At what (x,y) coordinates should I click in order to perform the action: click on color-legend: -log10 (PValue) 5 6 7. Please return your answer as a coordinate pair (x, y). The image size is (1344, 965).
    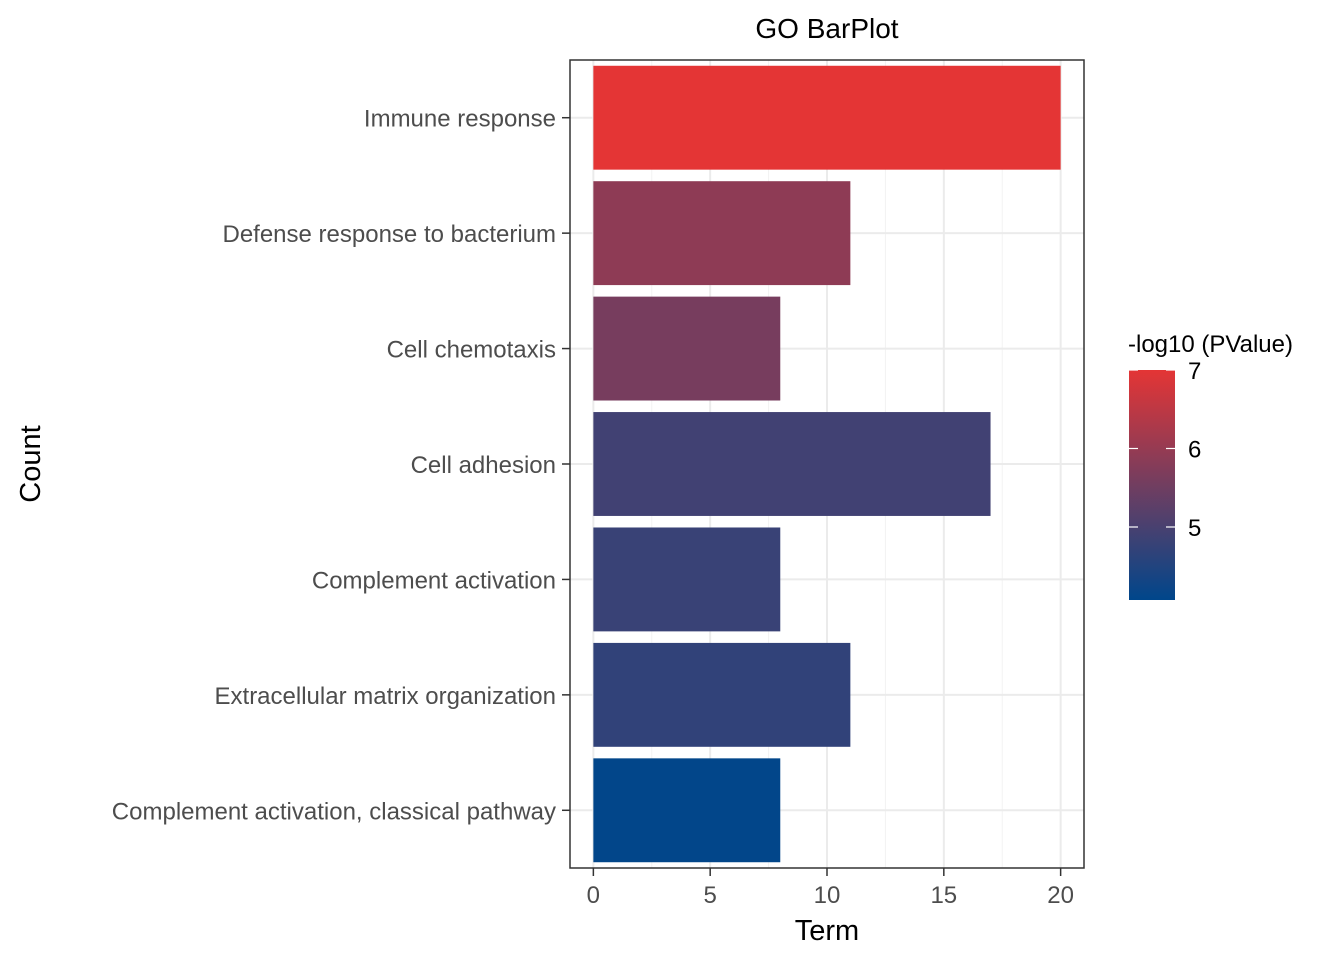
    Looking at the image, I should click on (1210, 465).